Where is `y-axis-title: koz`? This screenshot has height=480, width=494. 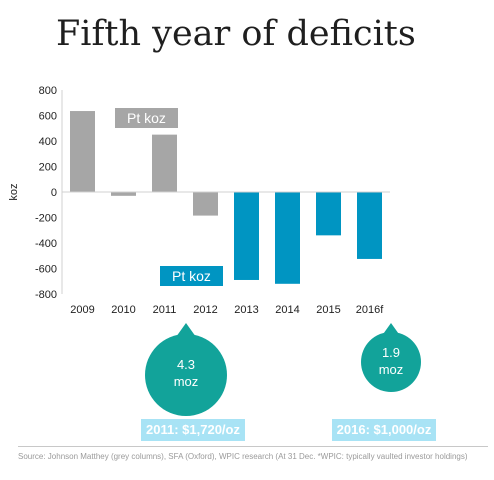 y-axis-title: koz is located at coordinates (14, 191).